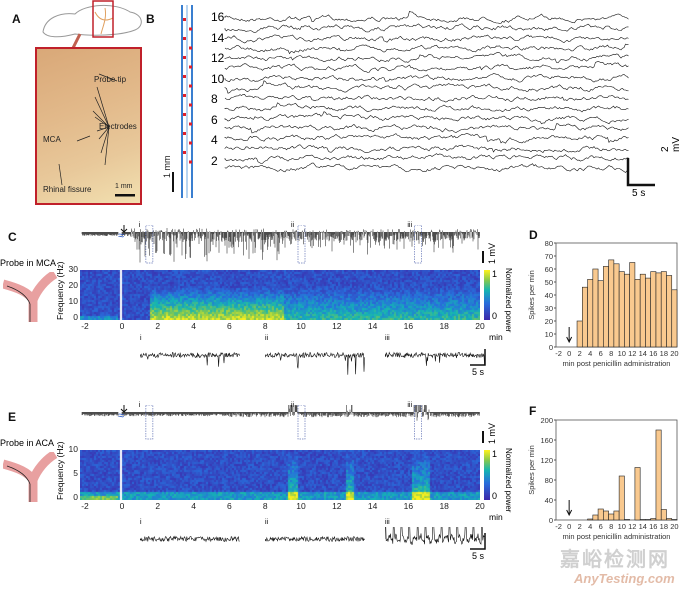 The image size is (680, 589). What do you see at coordinates (551, 520) in the screenshot?
I see `y-tick-label: 0` at bounding box center [551, 520].